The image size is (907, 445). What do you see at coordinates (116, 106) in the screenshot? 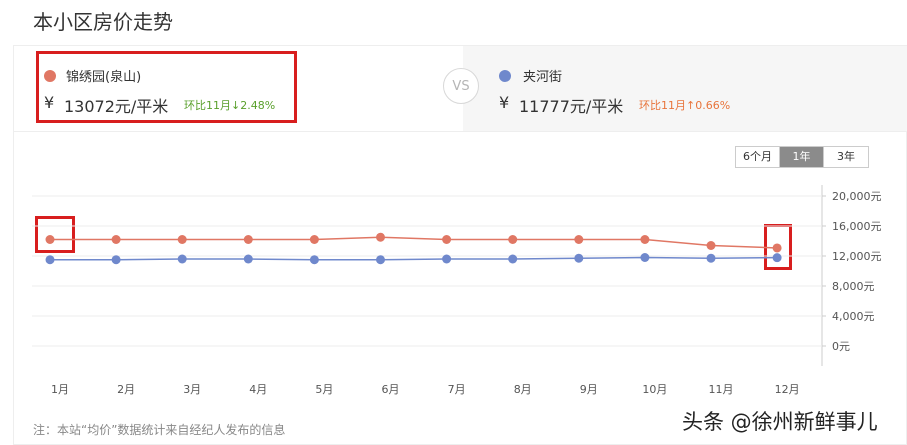
I see `price-left: 13072元/平米` at bounding box center [116, 106].